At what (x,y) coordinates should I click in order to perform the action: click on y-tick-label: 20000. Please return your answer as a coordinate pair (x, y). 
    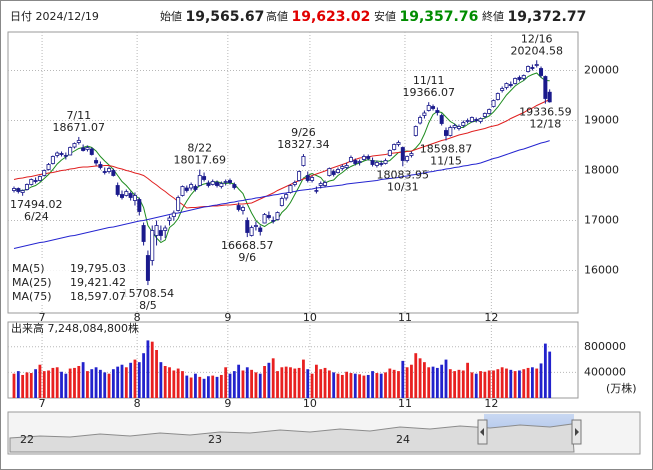
    Looking at the image, I should click on (601, 70).